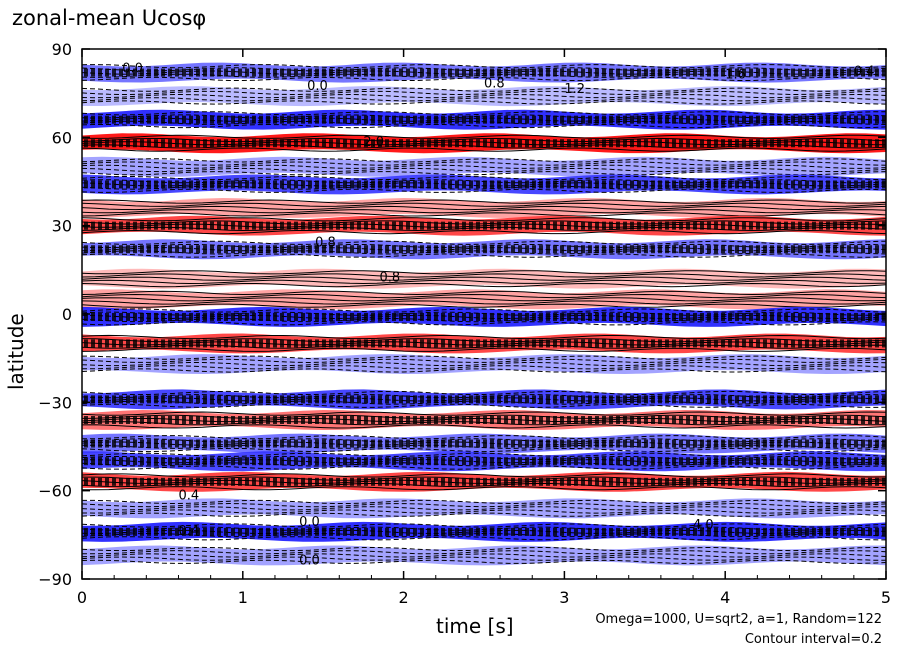 This screenshot has width=904, height=654. What do you see at coordinates (564, 597) in the screenshot?
I see `x-tick-label: 3` at bounding box center [564, 597].